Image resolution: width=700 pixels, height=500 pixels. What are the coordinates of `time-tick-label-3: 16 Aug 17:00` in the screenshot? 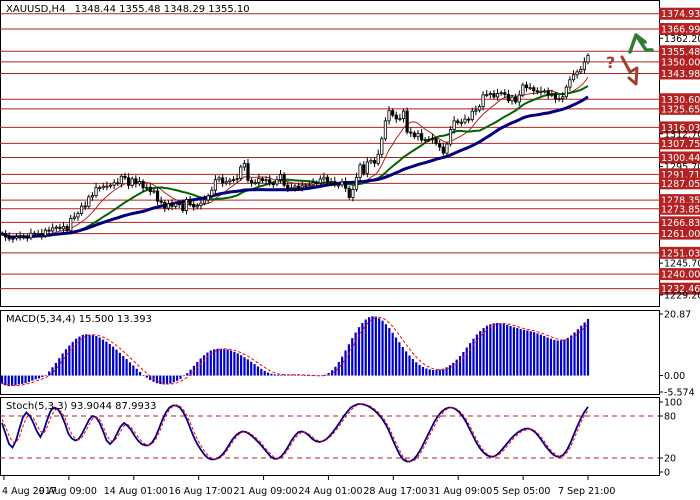 It's located at (201, 491).